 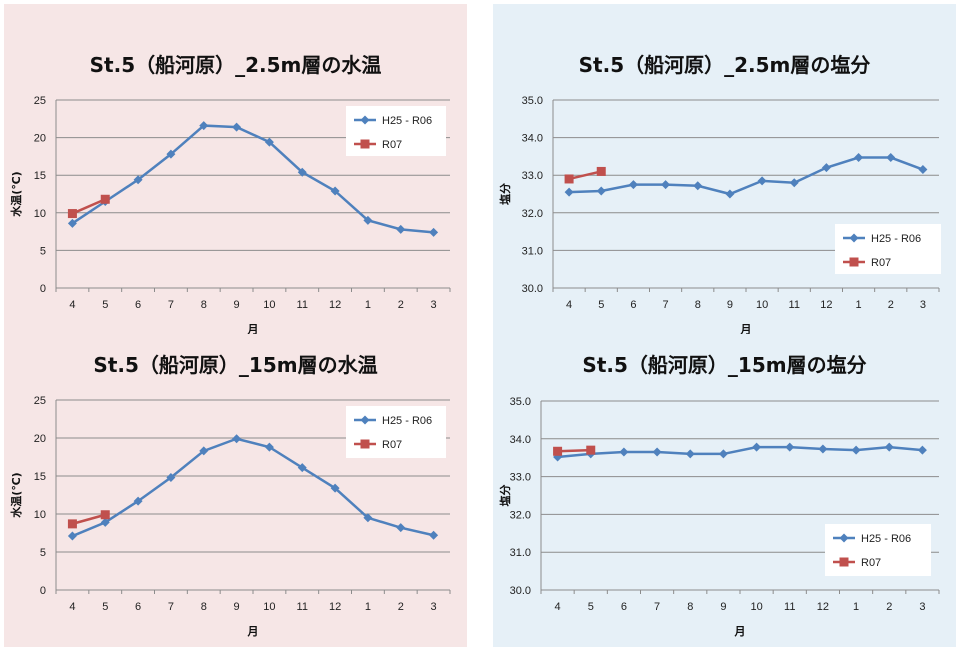 I want to click on chart-temp-15m-ytick-label: 0, so click(x=43, y=591).